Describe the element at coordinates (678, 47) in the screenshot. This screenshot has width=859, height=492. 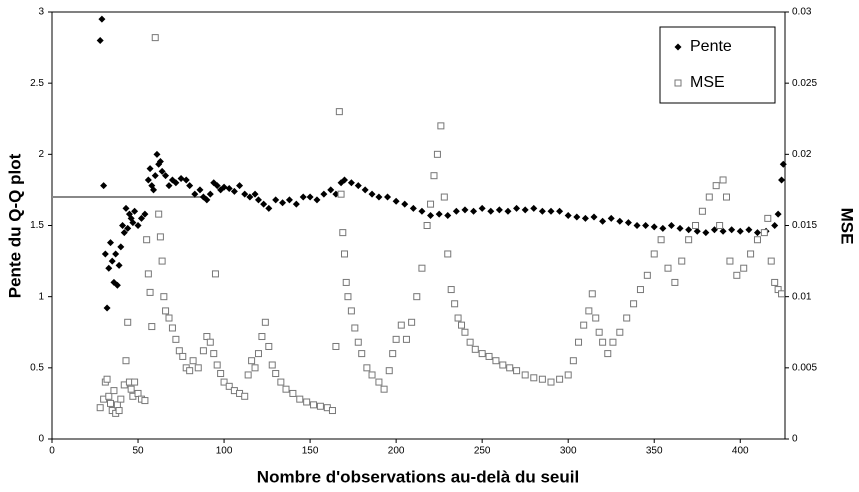
I see `legend-marker` at that location.